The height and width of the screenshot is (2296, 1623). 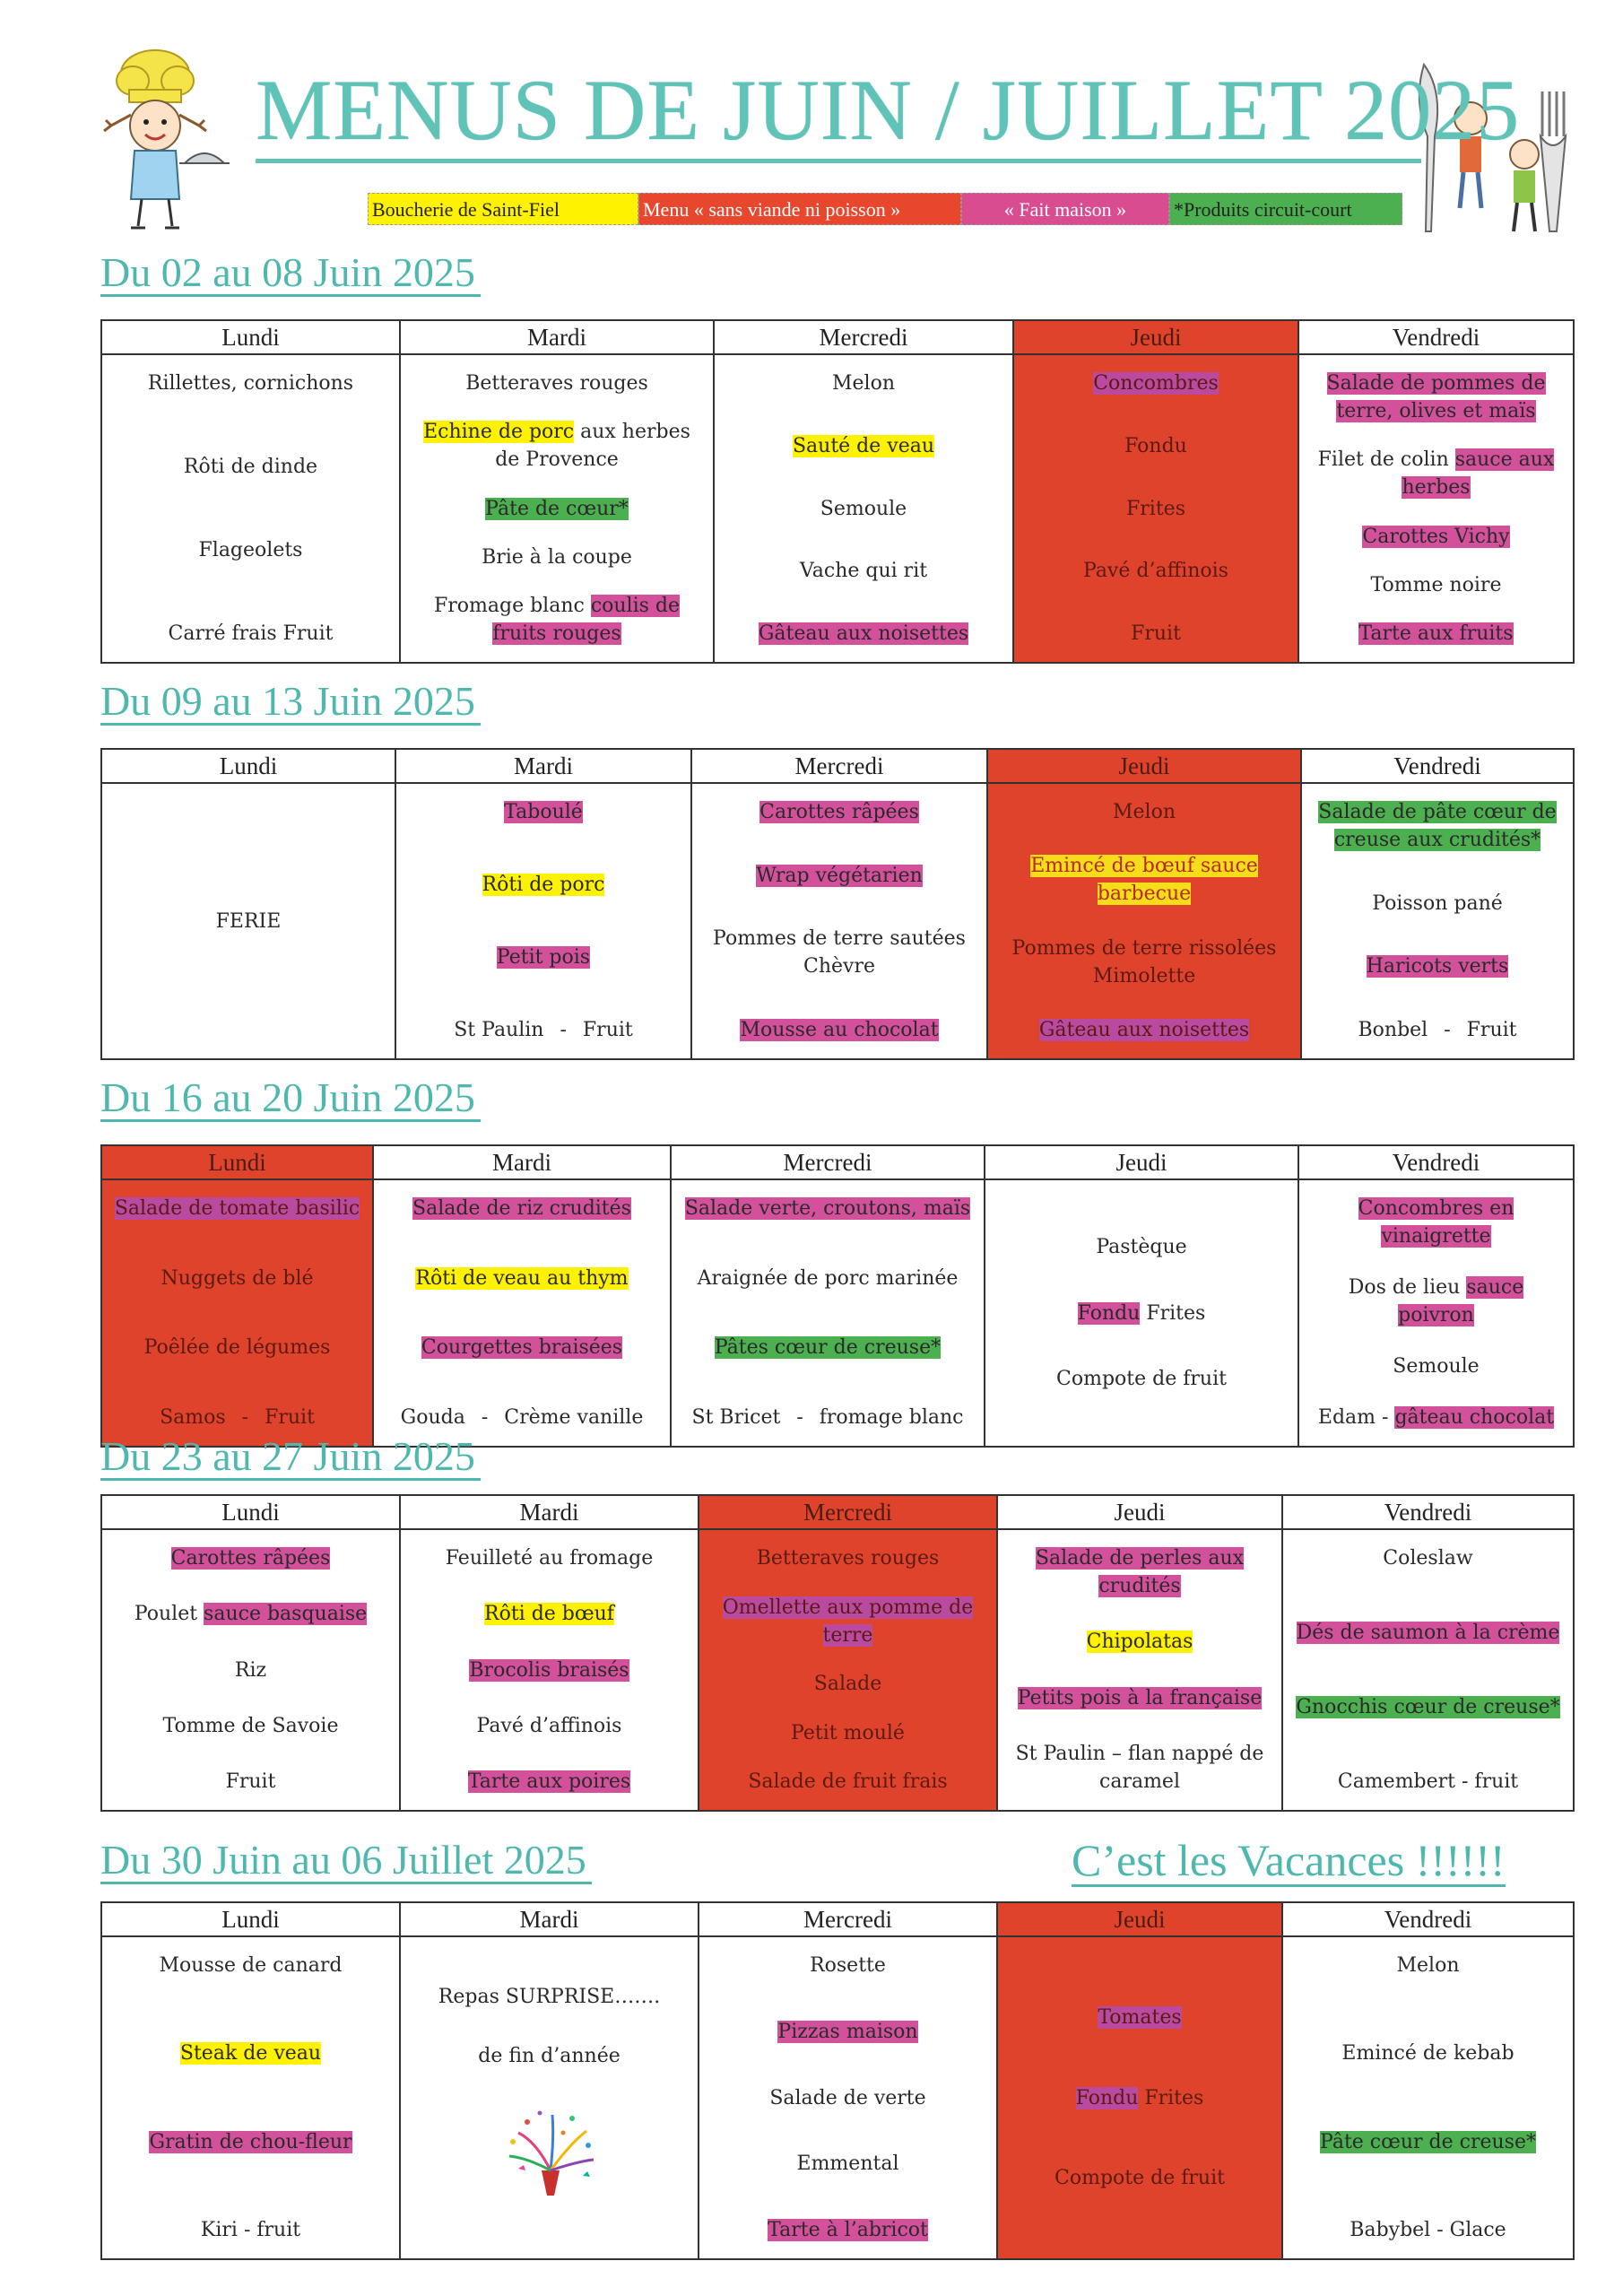 I want to click on menu-item-part: aux herbes de Provence, so click(x=592, y=446).